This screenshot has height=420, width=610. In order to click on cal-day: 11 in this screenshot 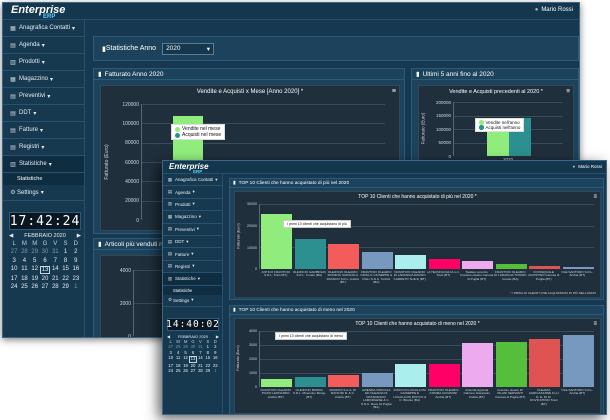, I will do `click(24, 268)`.